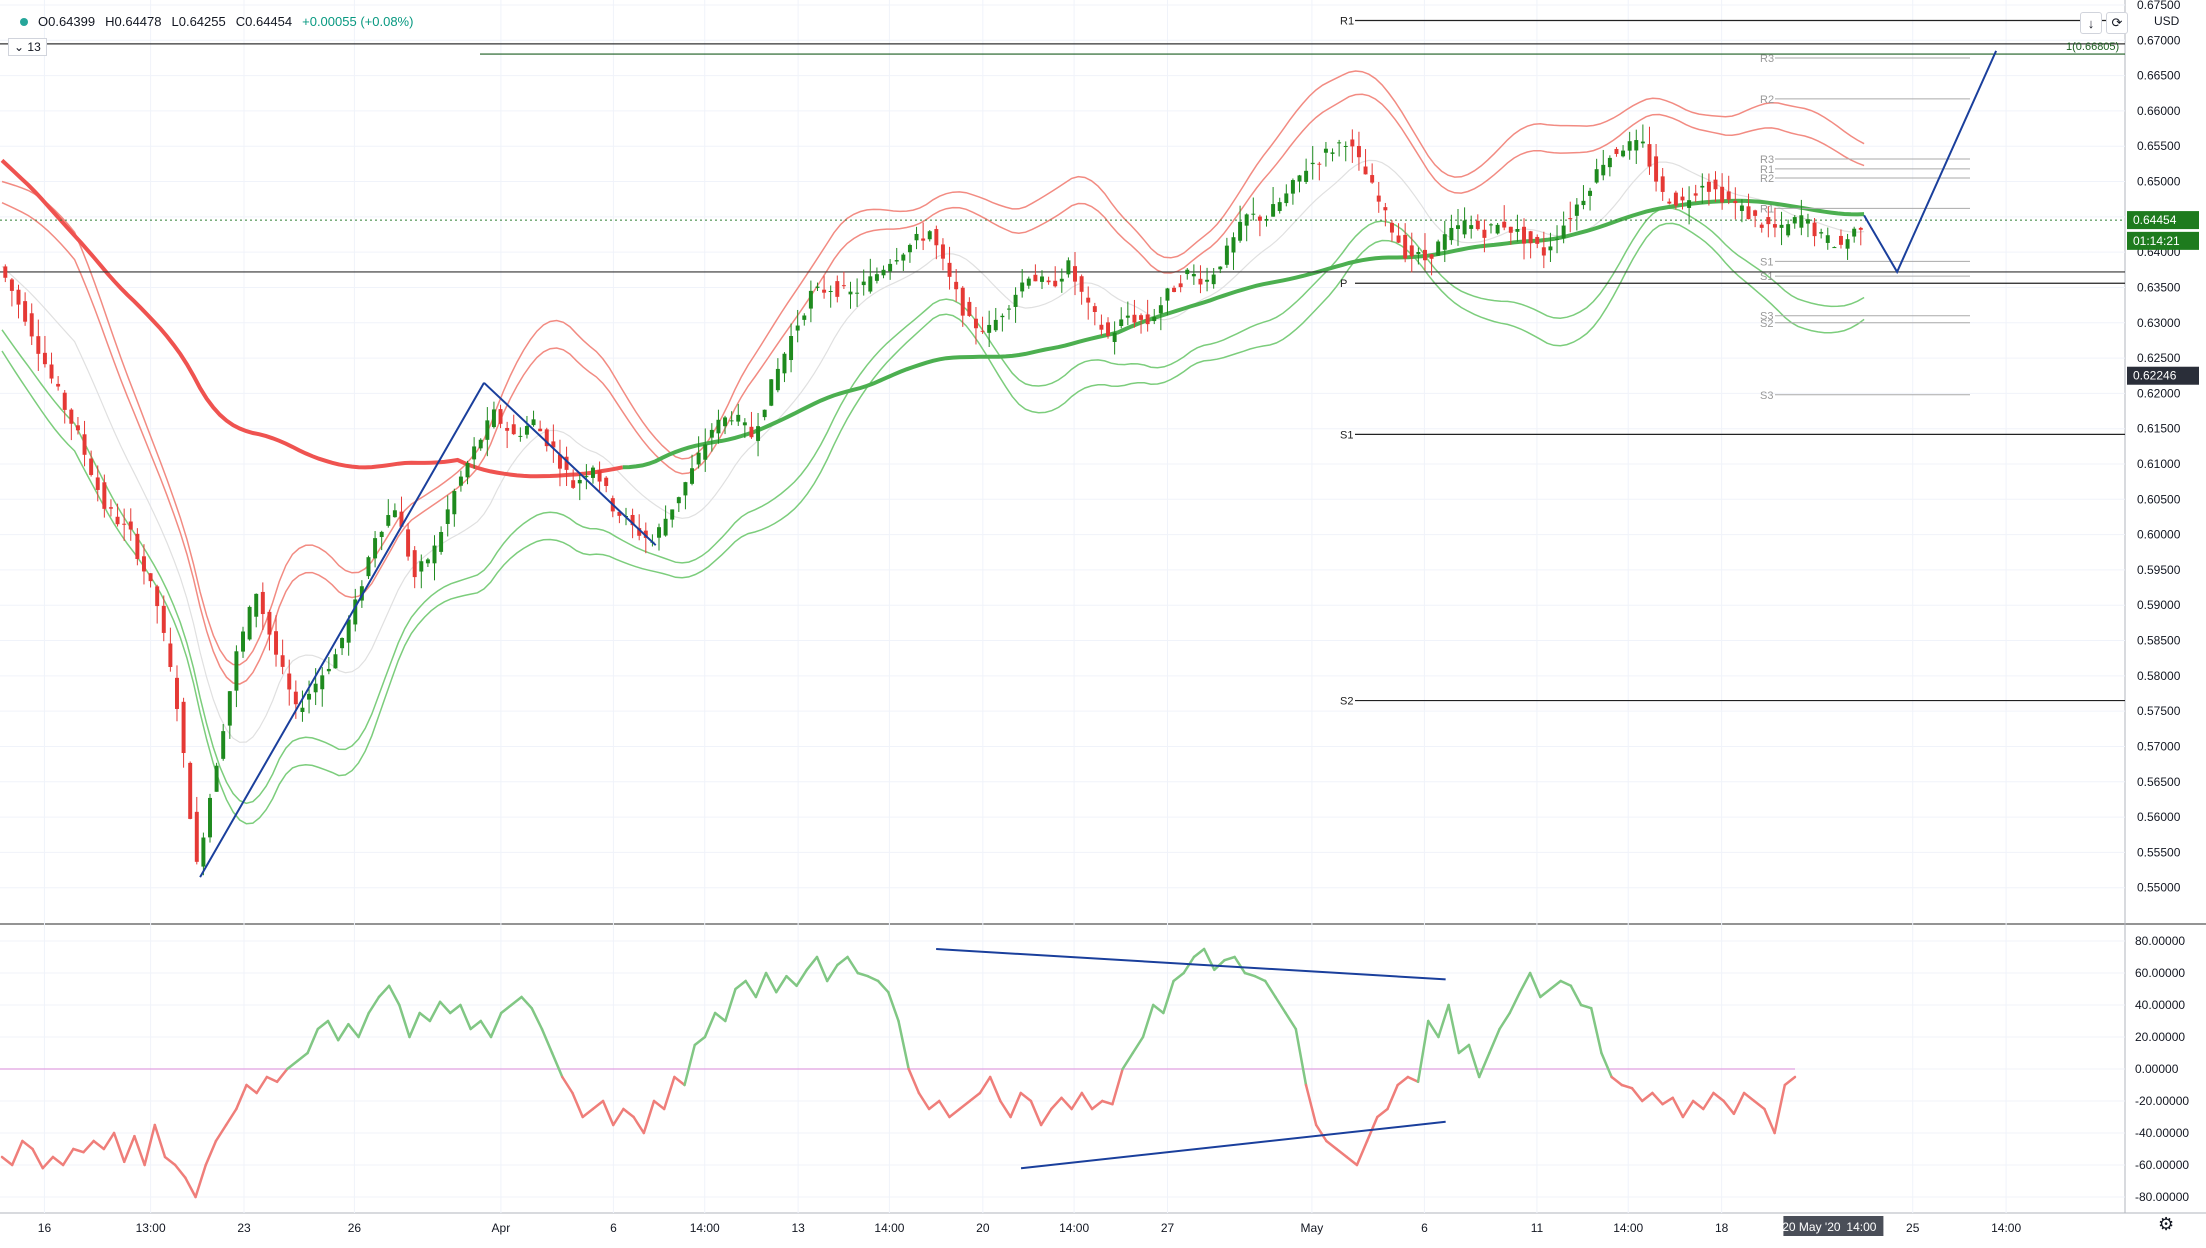  Describe the element at coordinates (45, 1228) in the screenshot. I see `time-tick-label: 16` at that location.